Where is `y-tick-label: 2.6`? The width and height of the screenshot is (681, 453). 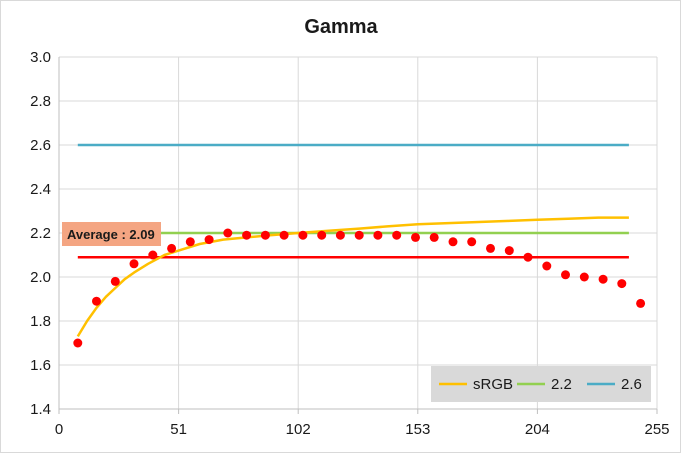 y-tick-label: 2.6 is located at coordinates (40, 145).